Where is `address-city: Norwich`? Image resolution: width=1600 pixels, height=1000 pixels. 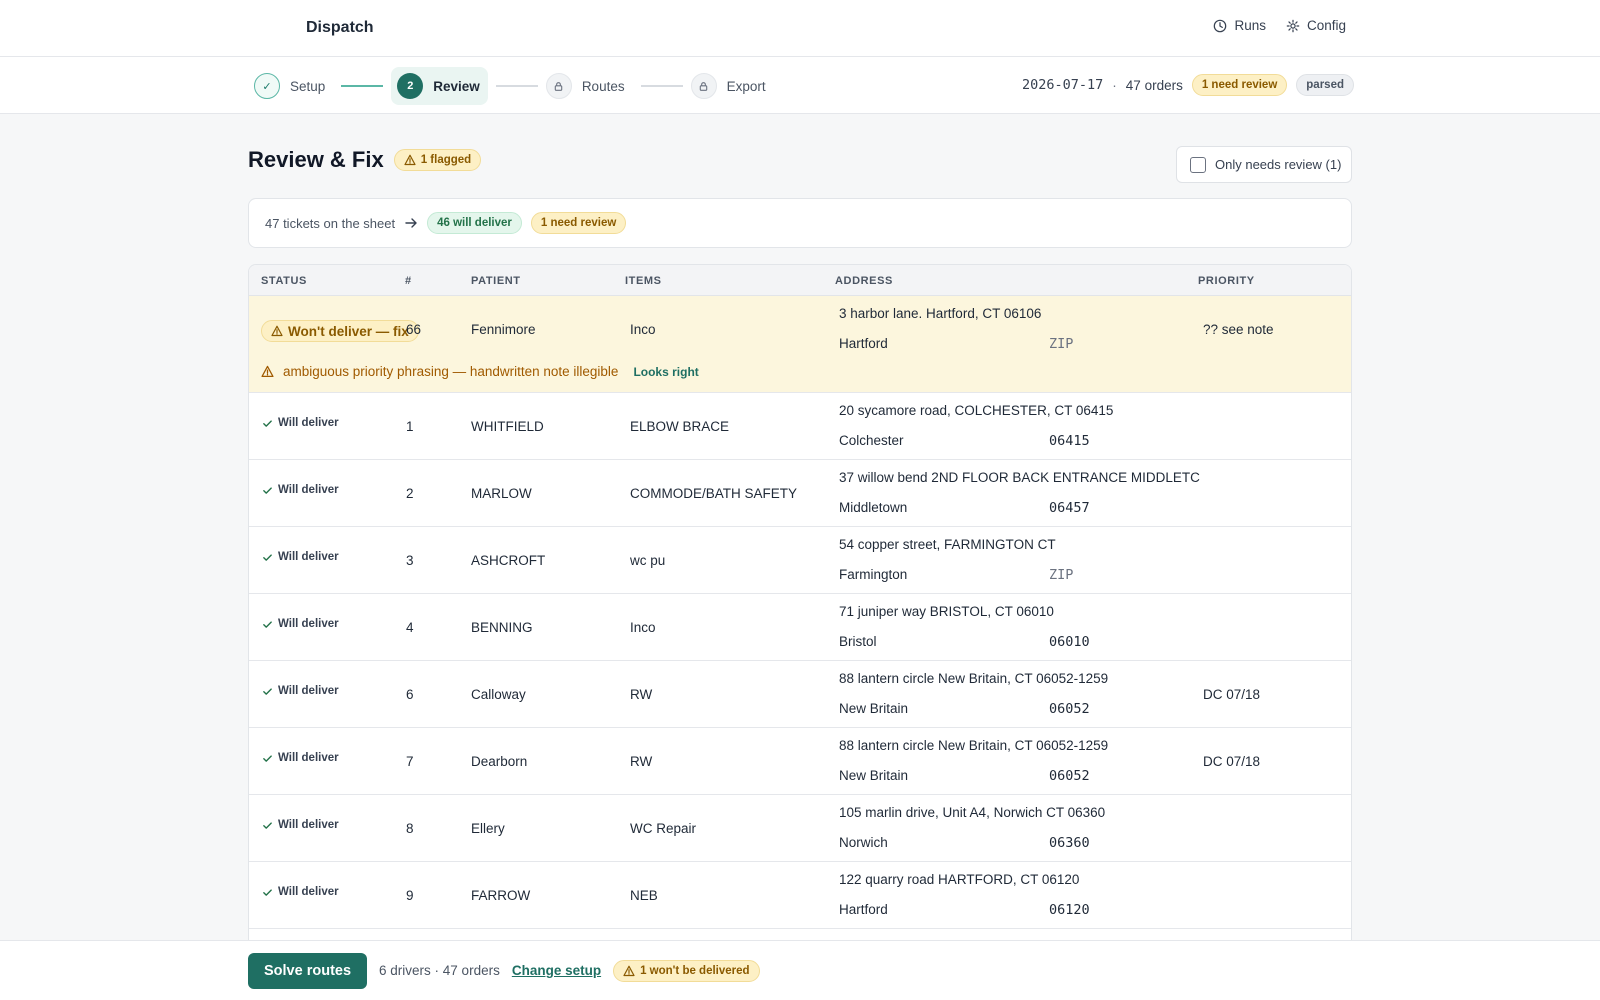
address-city: Norwich is located at coordinates (863, 842).